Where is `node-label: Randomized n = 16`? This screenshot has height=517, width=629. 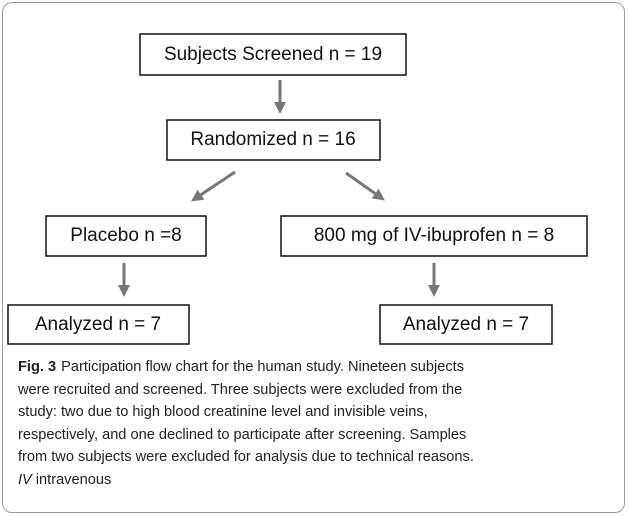 node-label: Randomized n = 16 is located at coordinates (272, 139).